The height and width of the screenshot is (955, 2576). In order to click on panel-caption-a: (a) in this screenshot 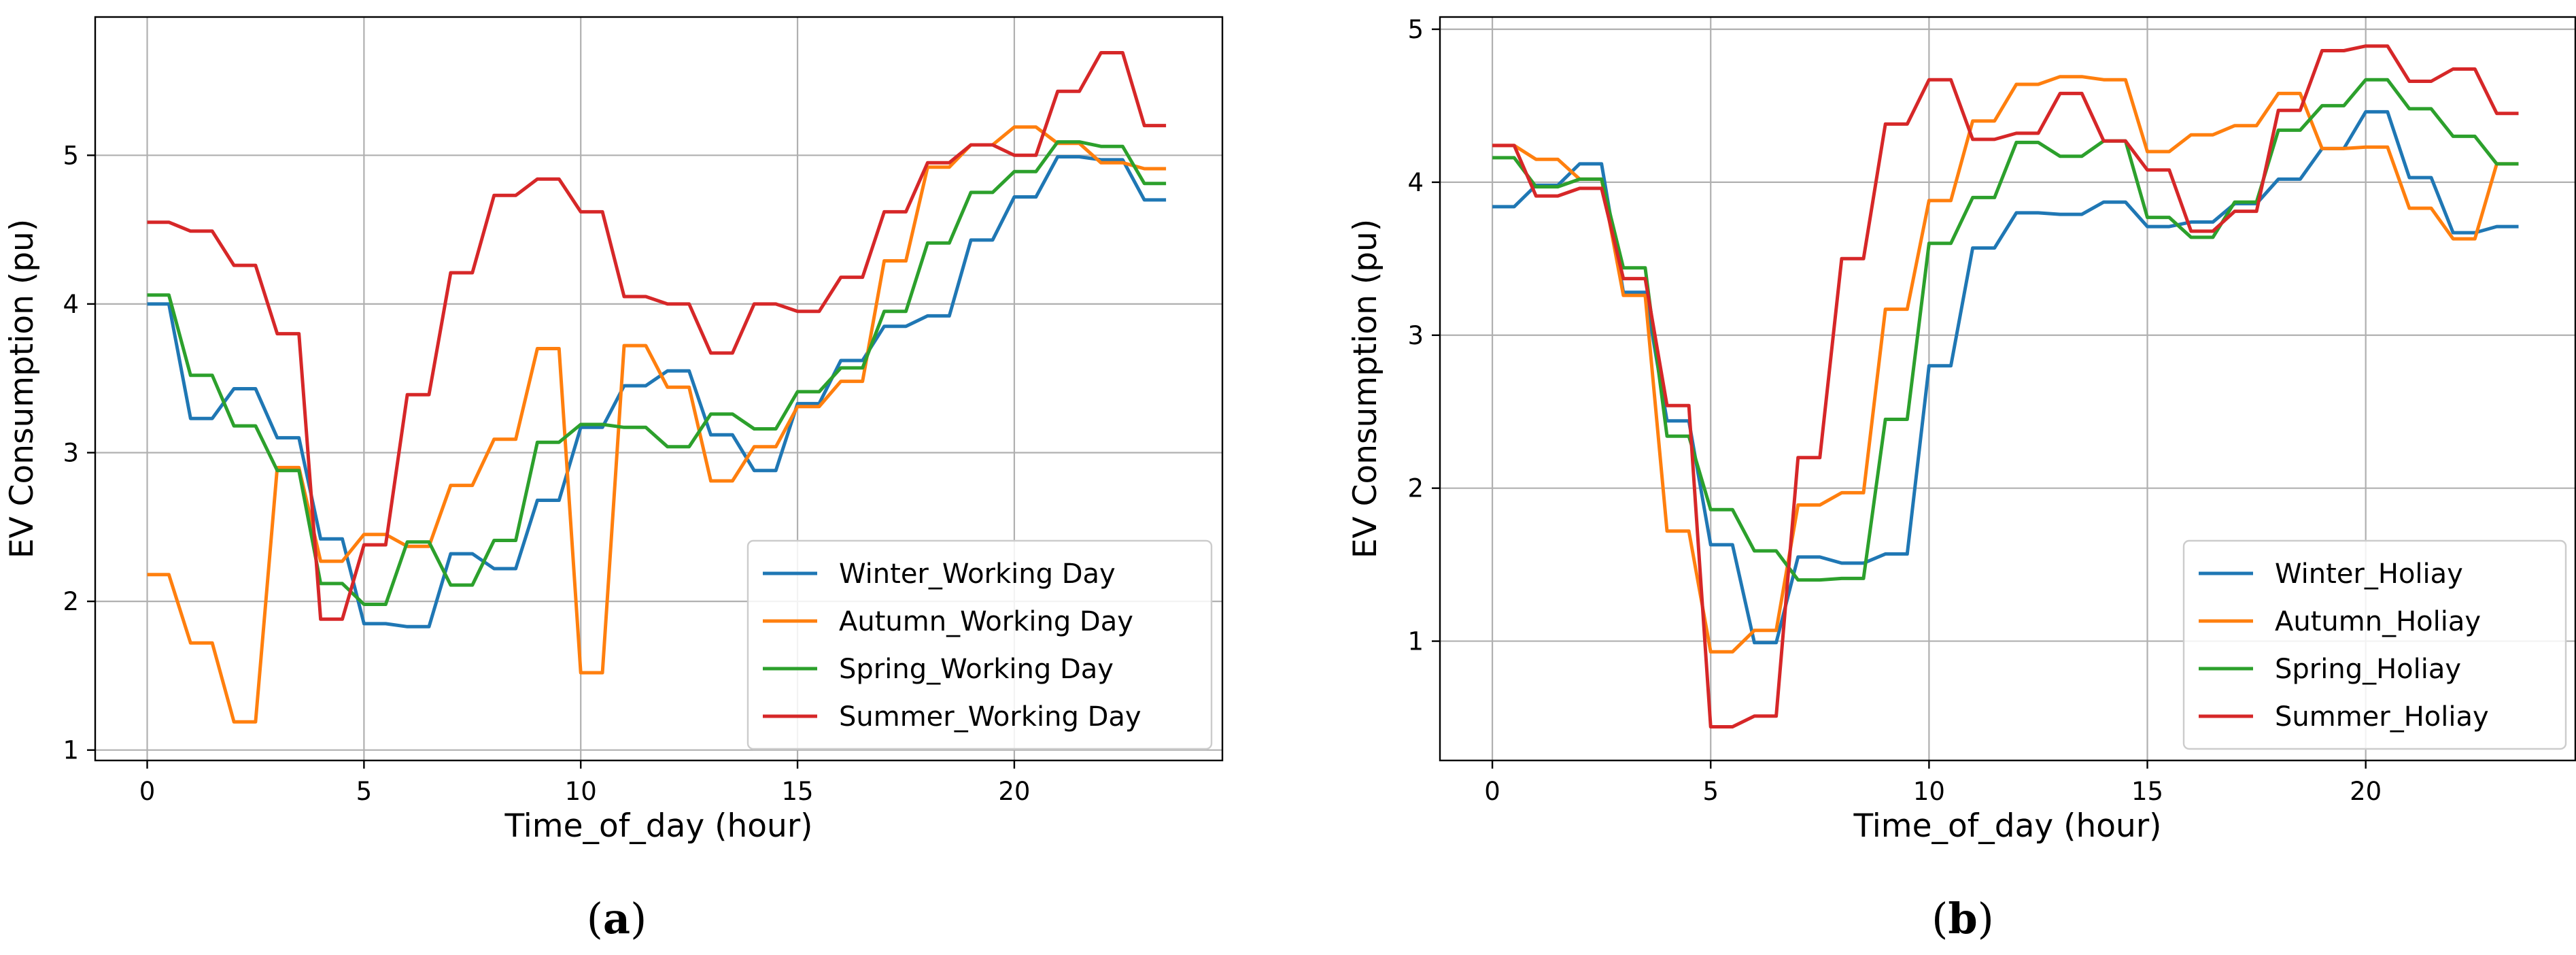, I will do `click(617, 918)`.